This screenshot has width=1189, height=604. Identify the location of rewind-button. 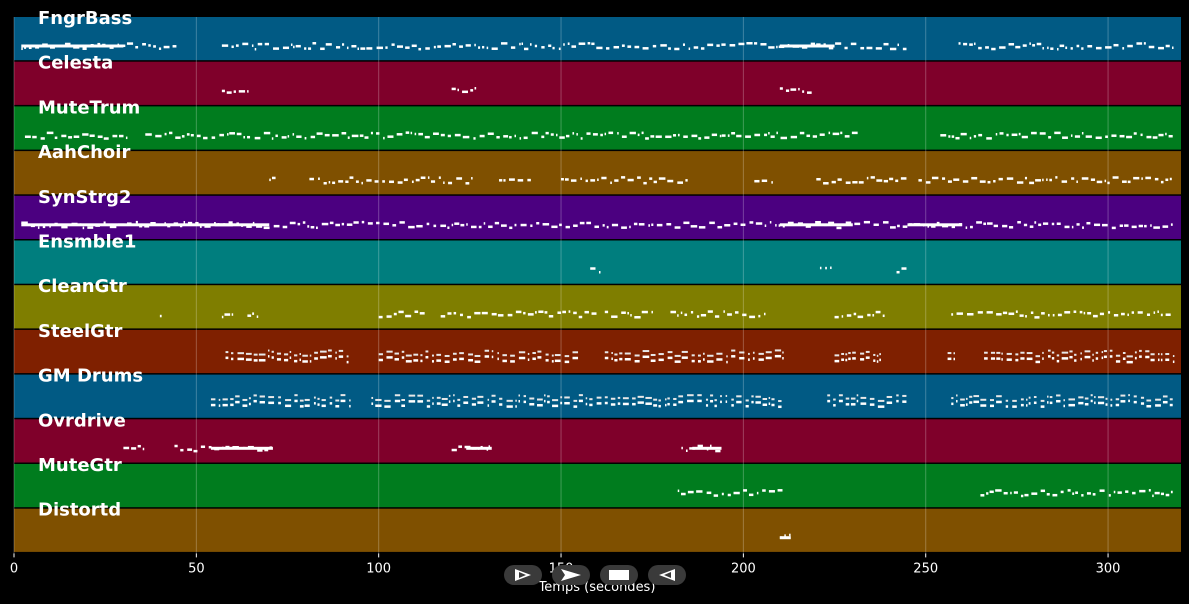
(667, 575).